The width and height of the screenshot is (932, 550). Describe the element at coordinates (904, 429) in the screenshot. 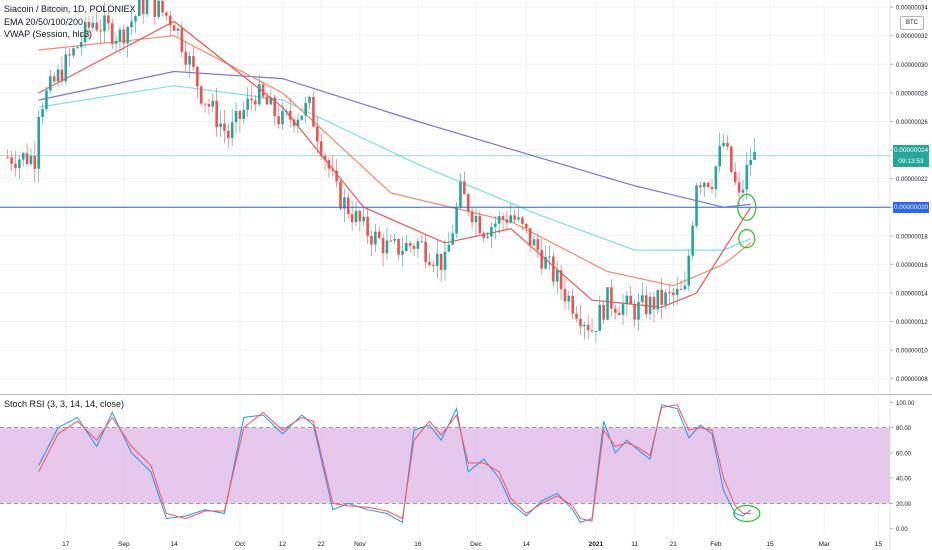

I see `rsi-tick-label: 80.00` at that location.